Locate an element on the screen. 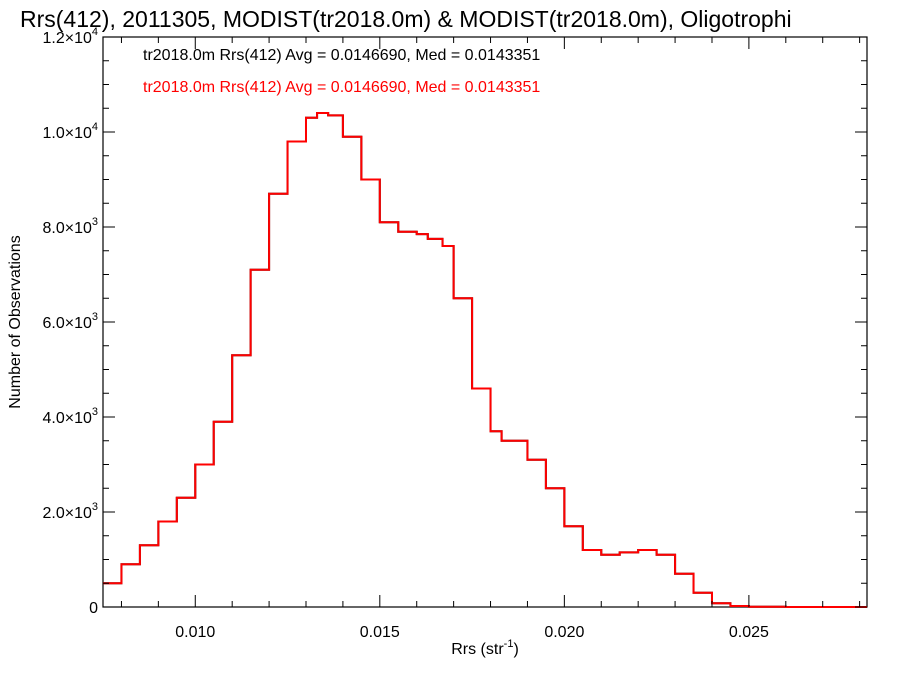 The width and height of the screenshot is (900, 675). x-tick-label: 0.015 is located at coordinates (380, 632).